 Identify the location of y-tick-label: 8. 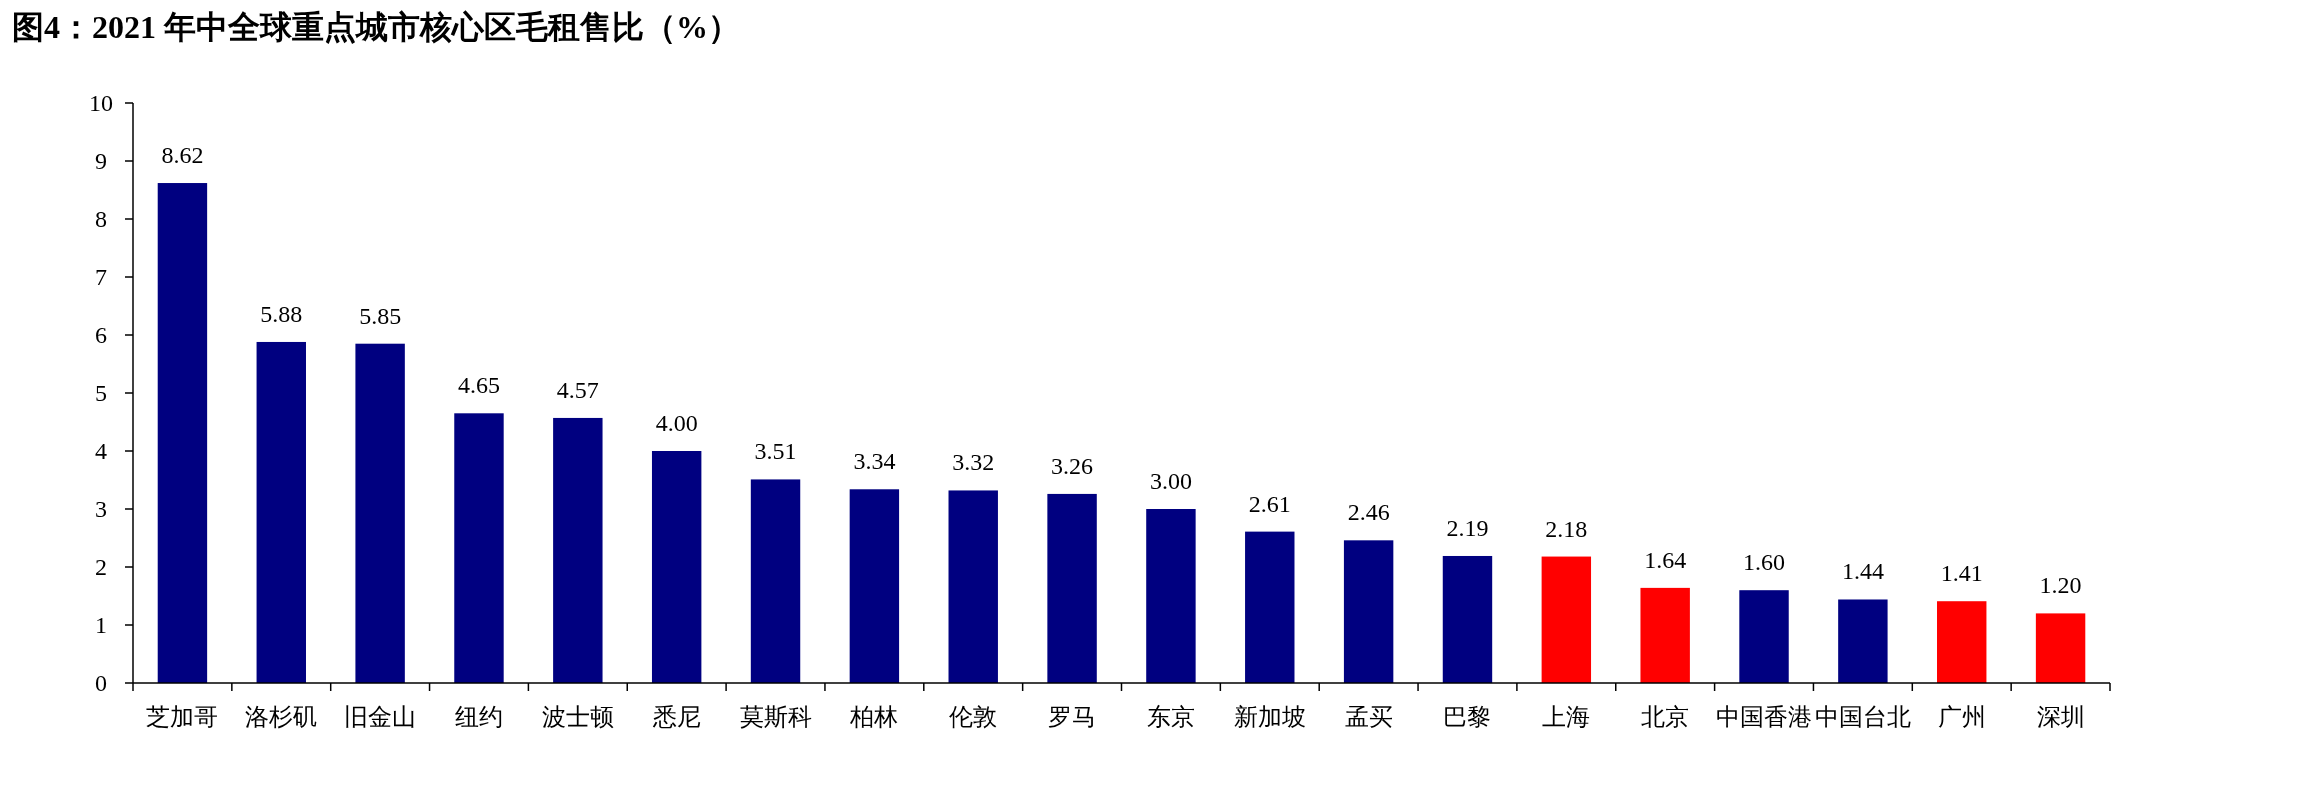
(101, 219).